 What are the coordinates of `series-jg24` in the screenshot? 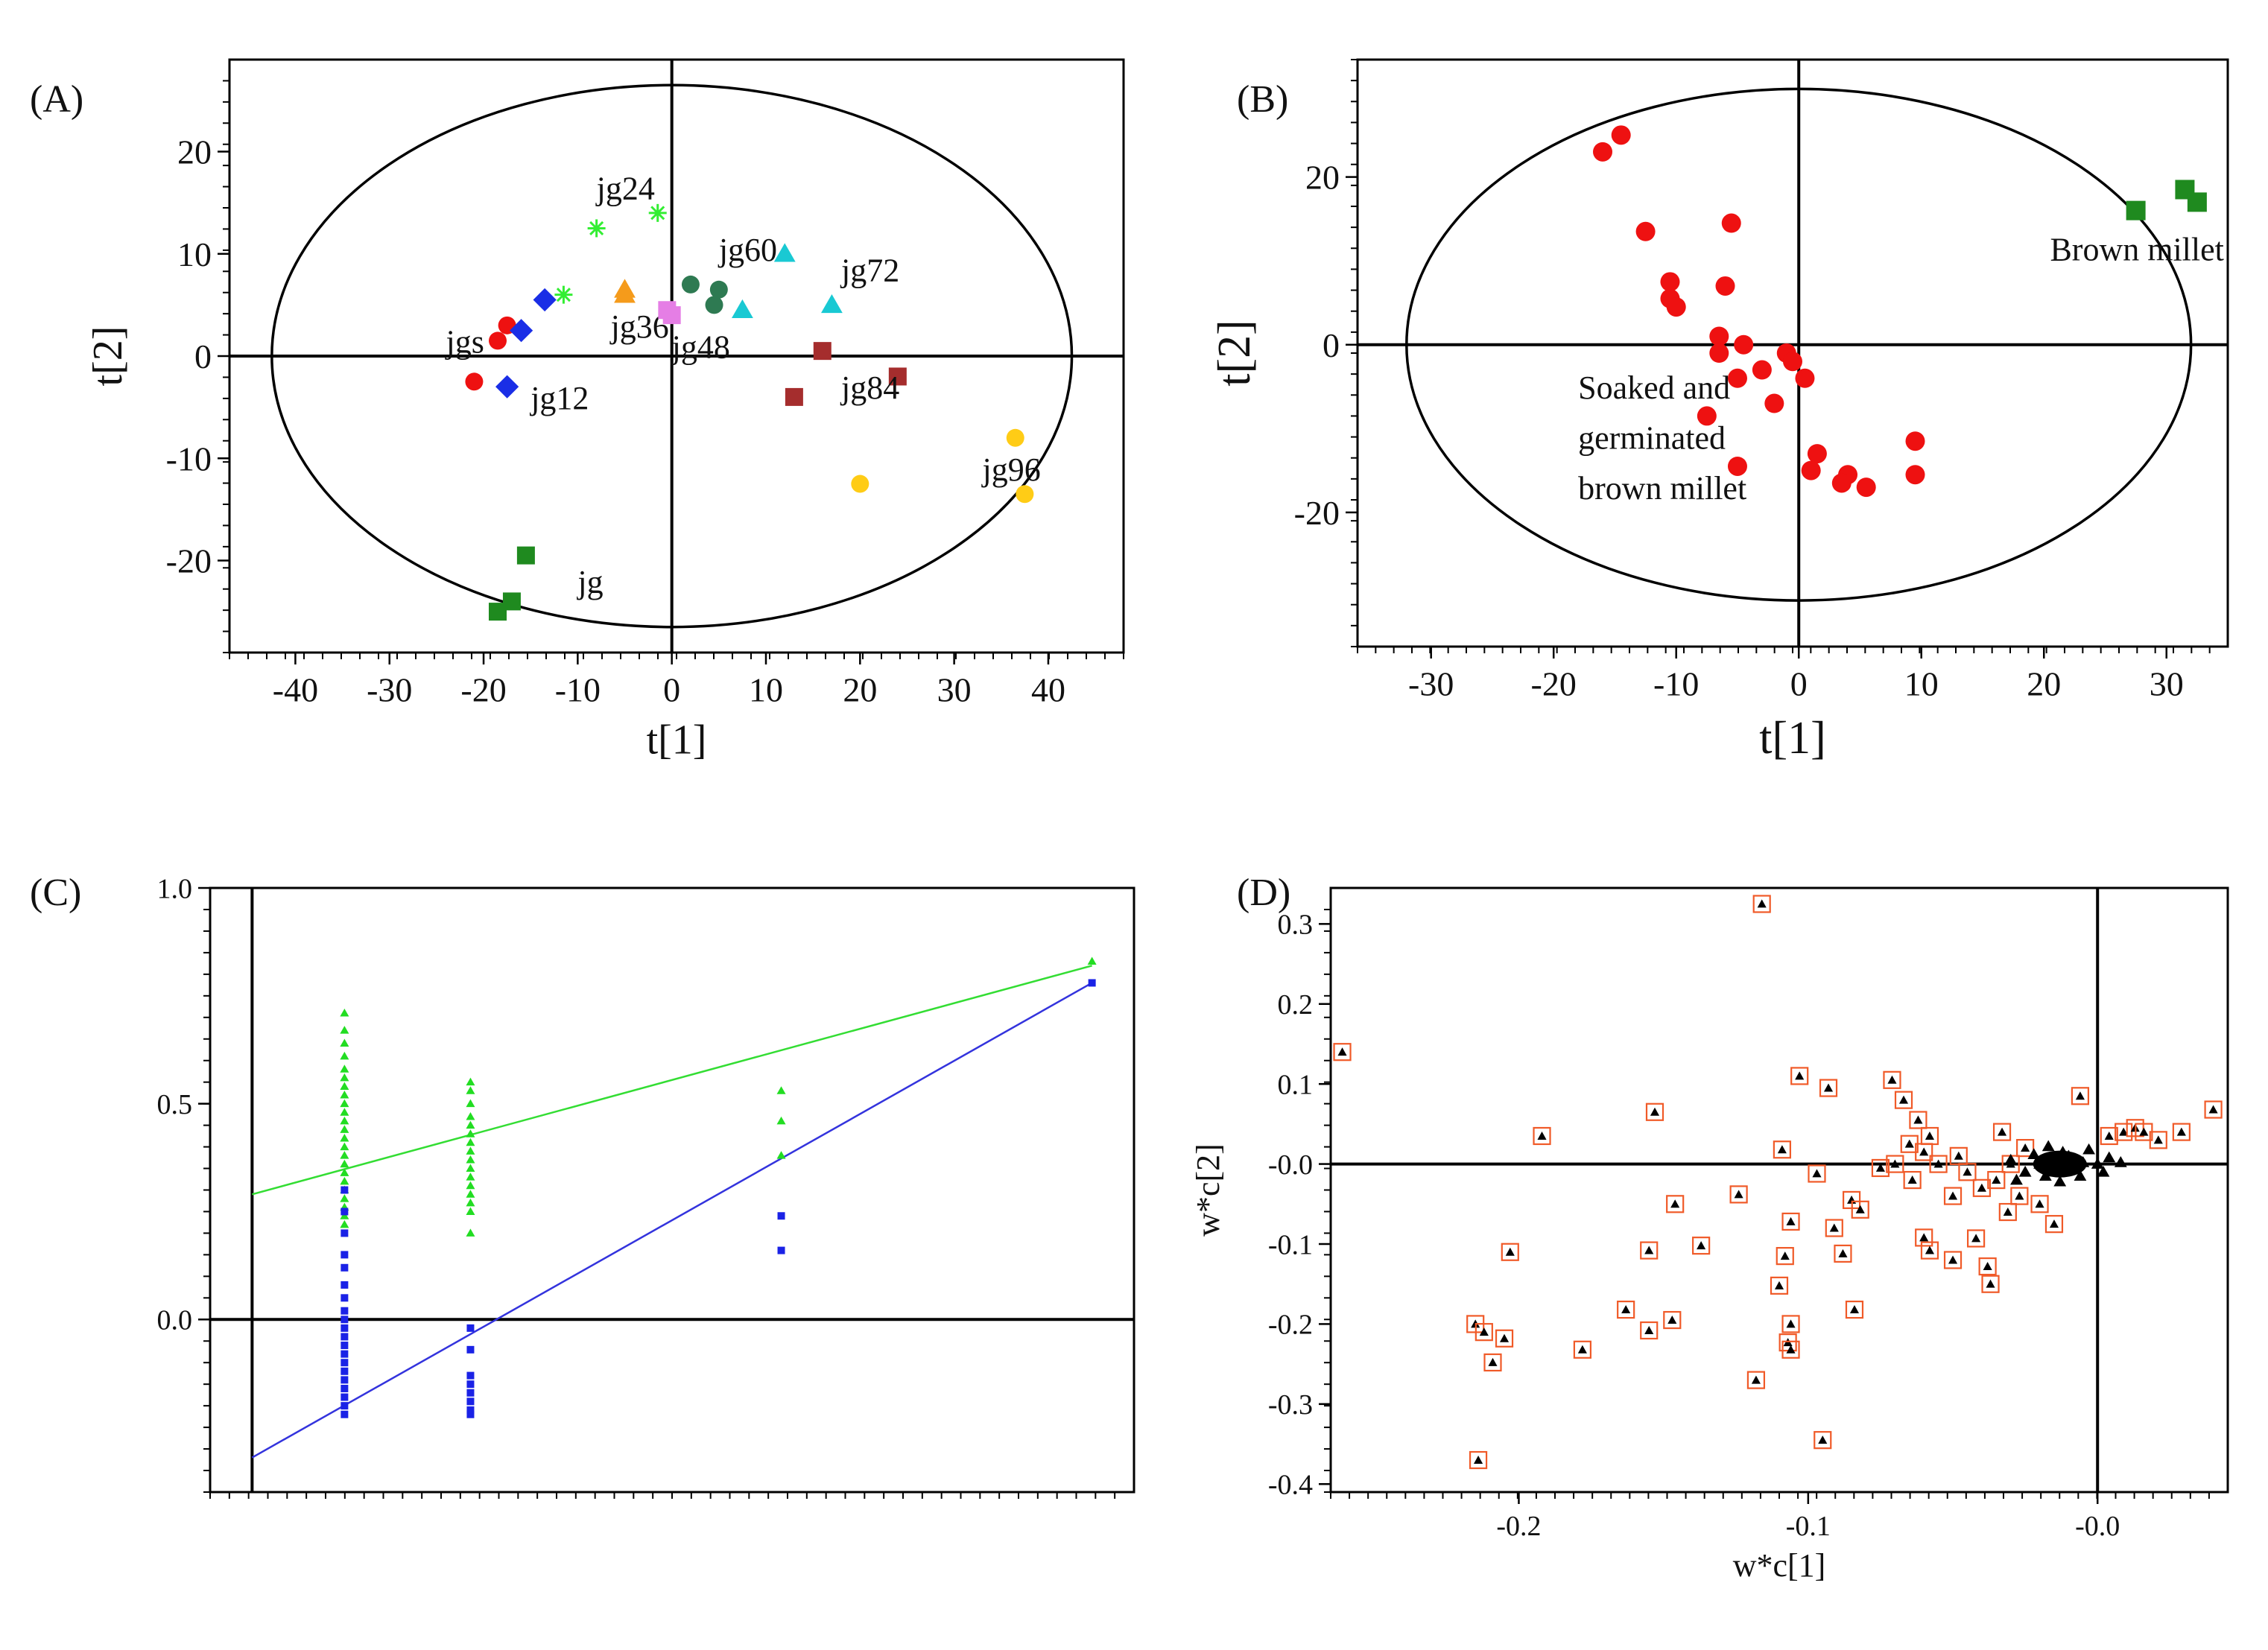 It's located at (611, 253).